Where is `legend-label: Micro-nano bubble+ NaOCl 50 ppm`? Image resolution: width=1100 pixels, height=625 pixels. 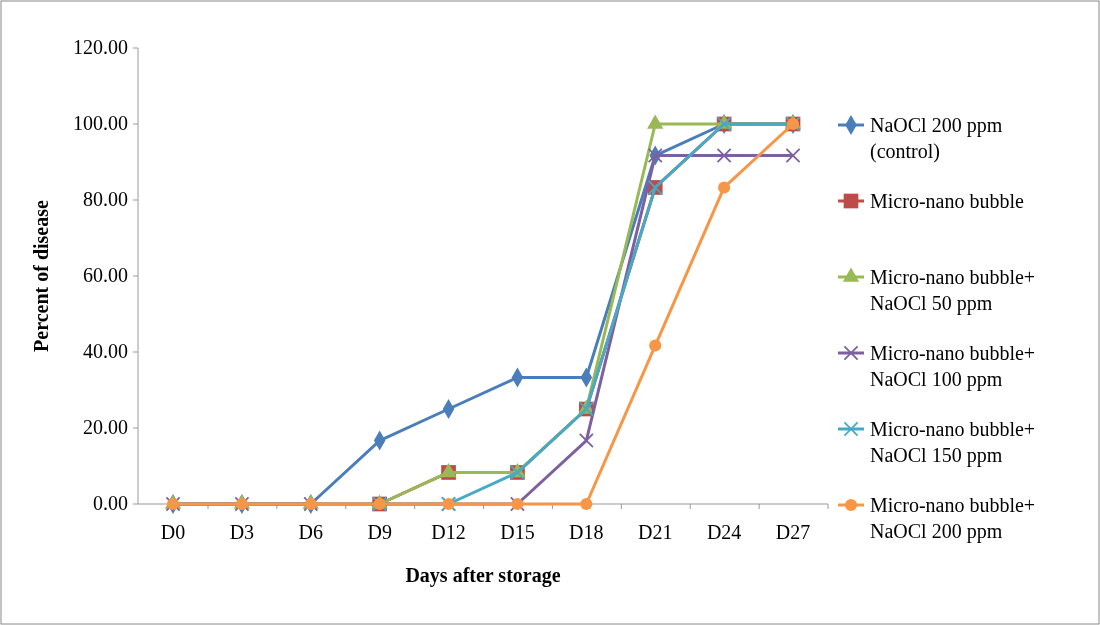
legend-label: Micro-nano bubble+ NaOCl 50 ppm is located at coordinates (953, 290).